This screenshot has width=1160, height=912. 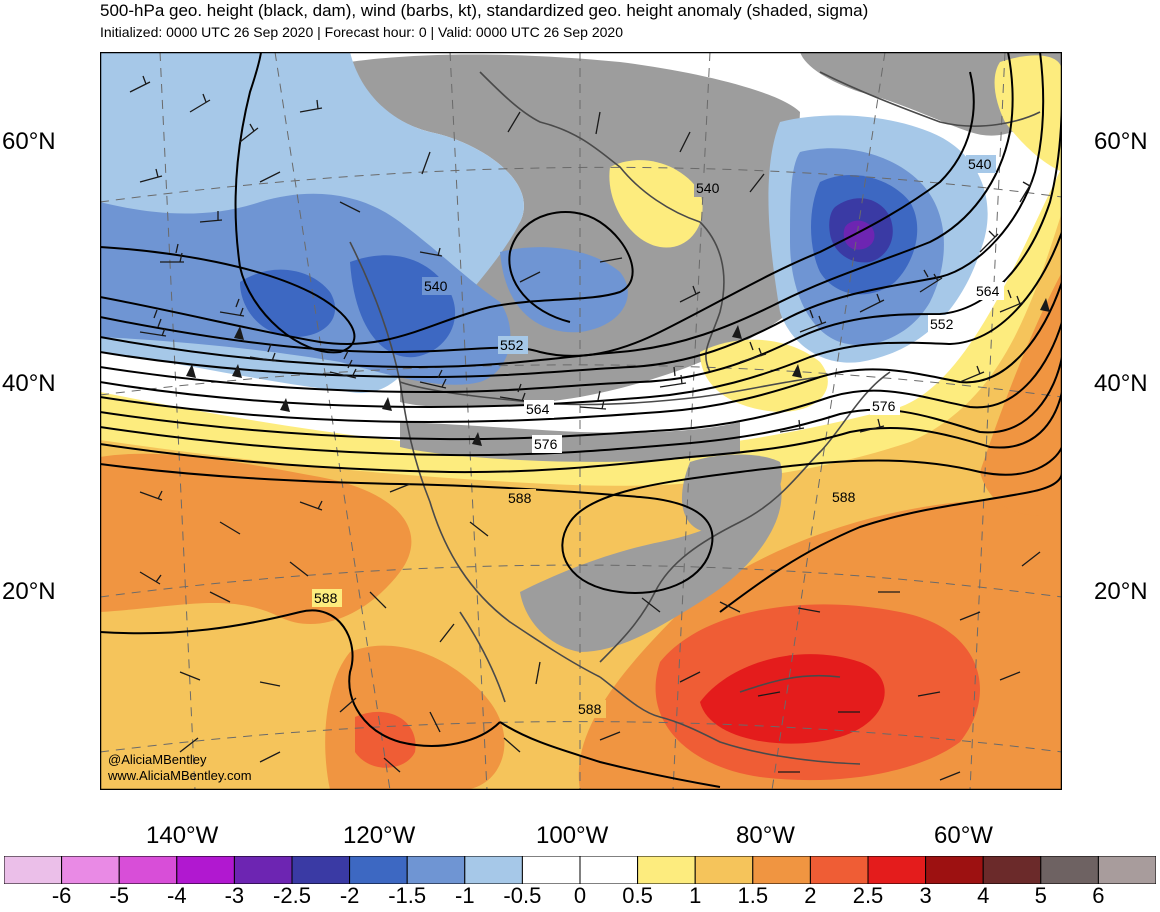 What do you see at coordinates (570, 442) in the screenshot?
I see `land-us-north` at bounding box center [570, 442].